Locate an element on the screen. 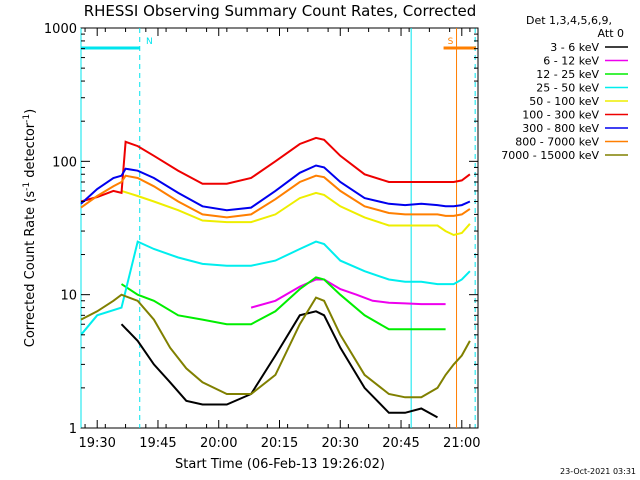  y-axis-label-end: ) is located at coordinates (30, 111).